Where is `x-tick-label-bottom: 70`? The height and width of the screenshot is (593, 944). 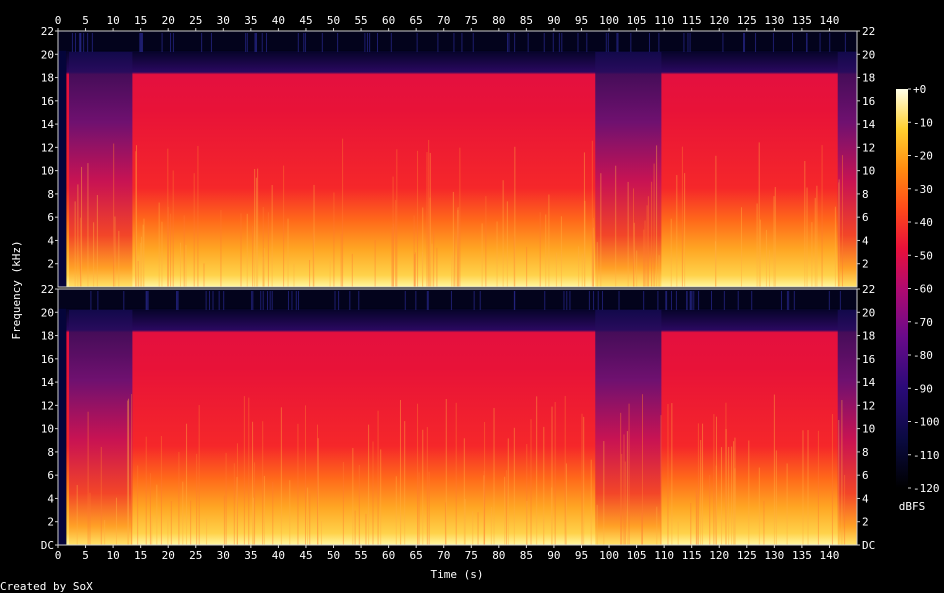 x-tick-label-bottom: 70 is located at coordinates (443, 555).